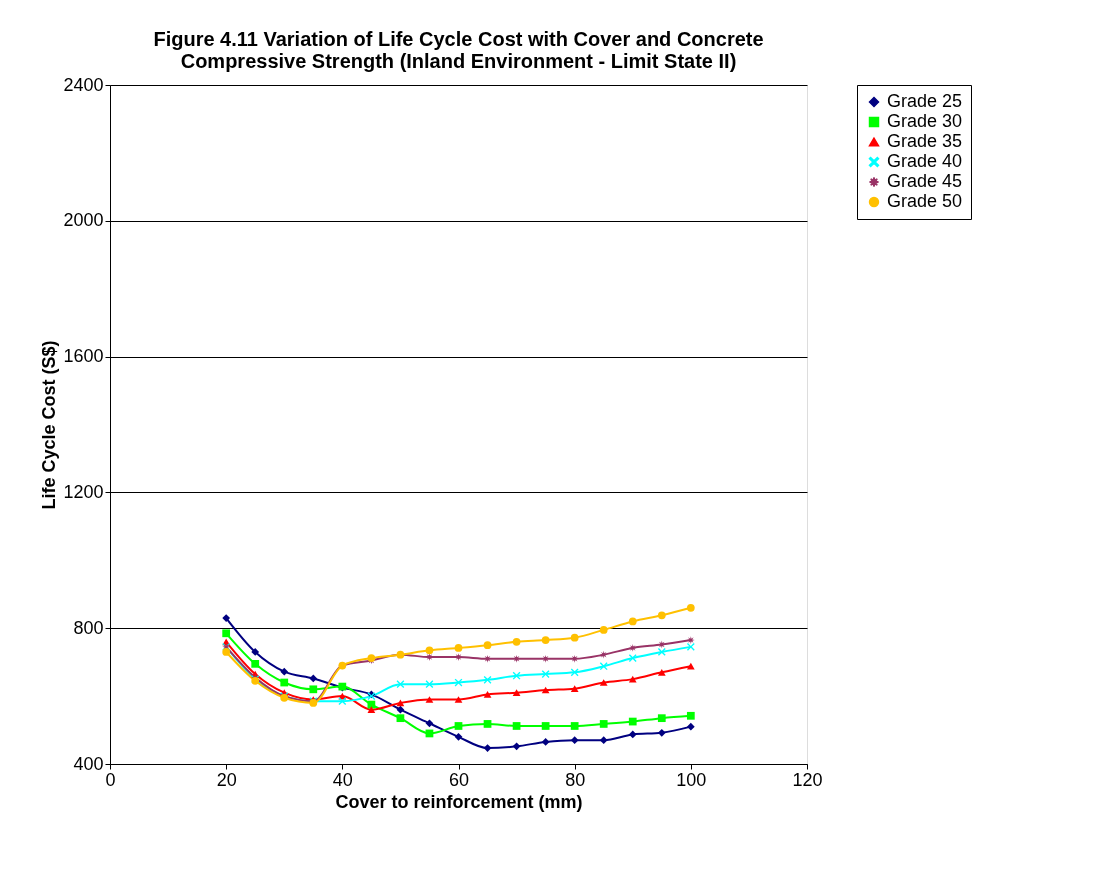  I want to click on x-tick-label: 80, so click(575, 779).